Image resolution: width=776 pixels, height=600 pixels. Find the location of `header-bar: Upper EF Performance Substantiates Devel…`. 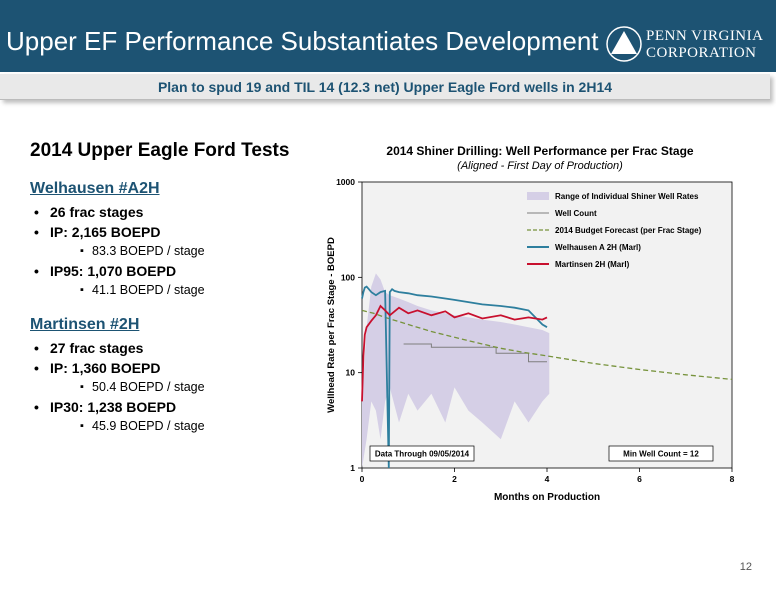

header-bar: Upper EF Performance Substantiates Devel… is located at coordinates (388, 36).